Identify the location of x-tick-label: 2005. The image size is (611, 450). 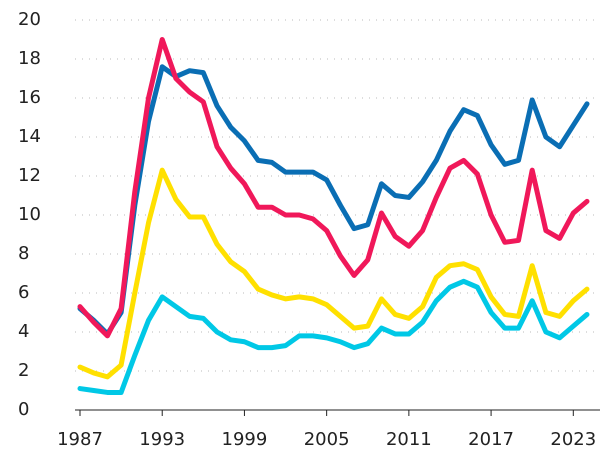
(327, 439).